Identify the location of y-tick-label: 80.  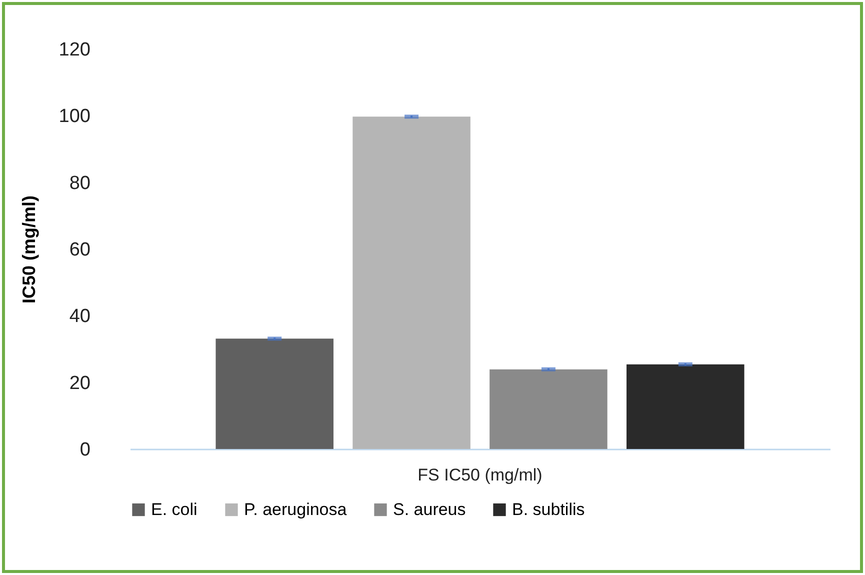
(79, 183).